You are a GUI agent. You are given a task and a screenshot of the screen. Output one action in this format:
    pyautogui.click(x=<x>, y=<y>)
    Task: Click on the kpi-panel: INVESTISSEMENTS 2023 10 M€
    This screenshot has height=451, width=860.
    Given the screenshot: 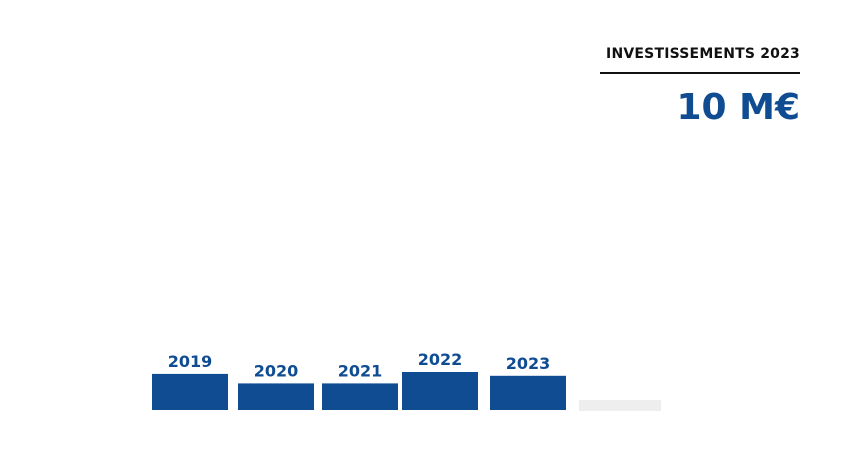 What is the action you would take?
    pyautogui.click(x=700, y=86)
    